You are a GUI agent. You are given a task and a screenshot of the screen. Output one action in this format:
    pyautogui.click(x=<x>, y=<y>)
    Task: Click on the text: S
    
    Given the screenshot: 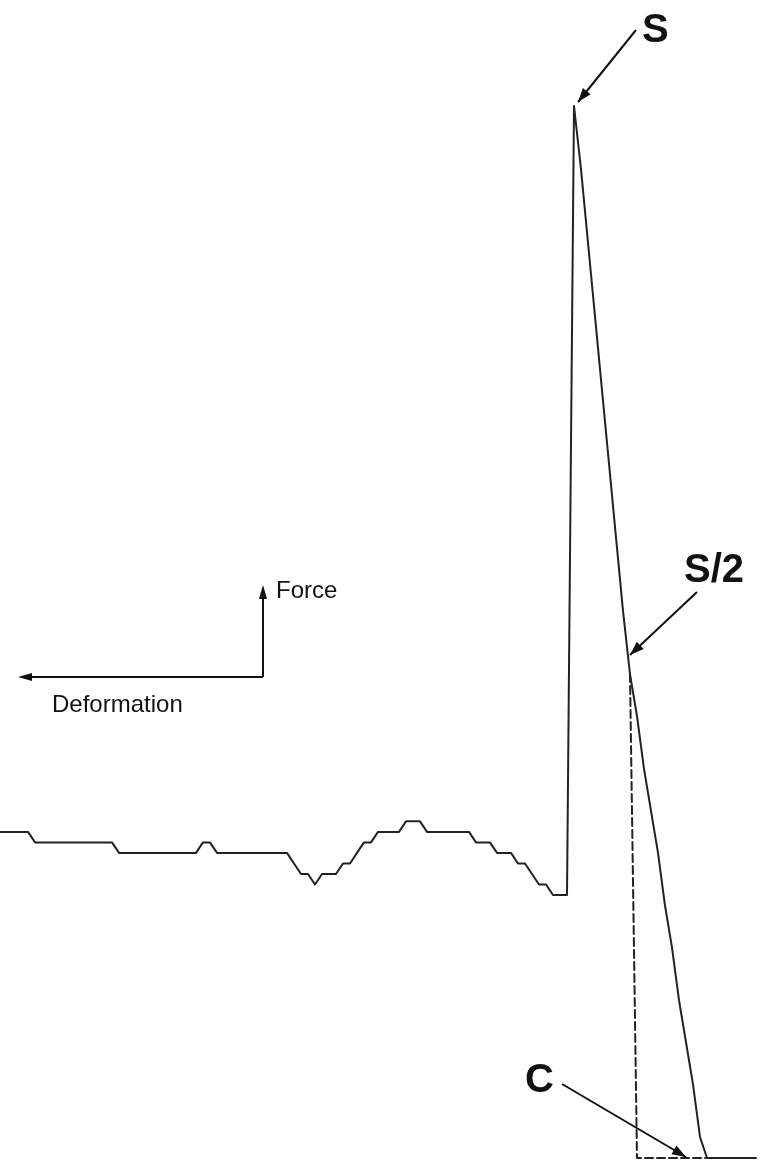 What is the action you would take?
    pyautogui.click(x=655, y=28)
    